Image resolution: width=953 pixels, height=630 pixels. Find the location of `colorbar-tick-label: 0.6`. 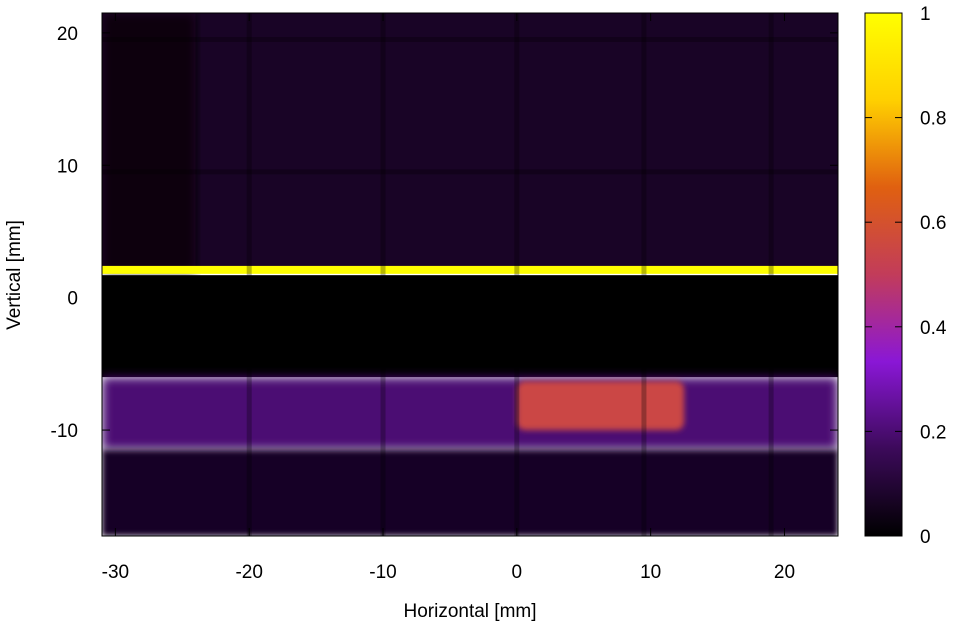

colorbar-tick-label: 0.6 is located at coordinates (933, 223).